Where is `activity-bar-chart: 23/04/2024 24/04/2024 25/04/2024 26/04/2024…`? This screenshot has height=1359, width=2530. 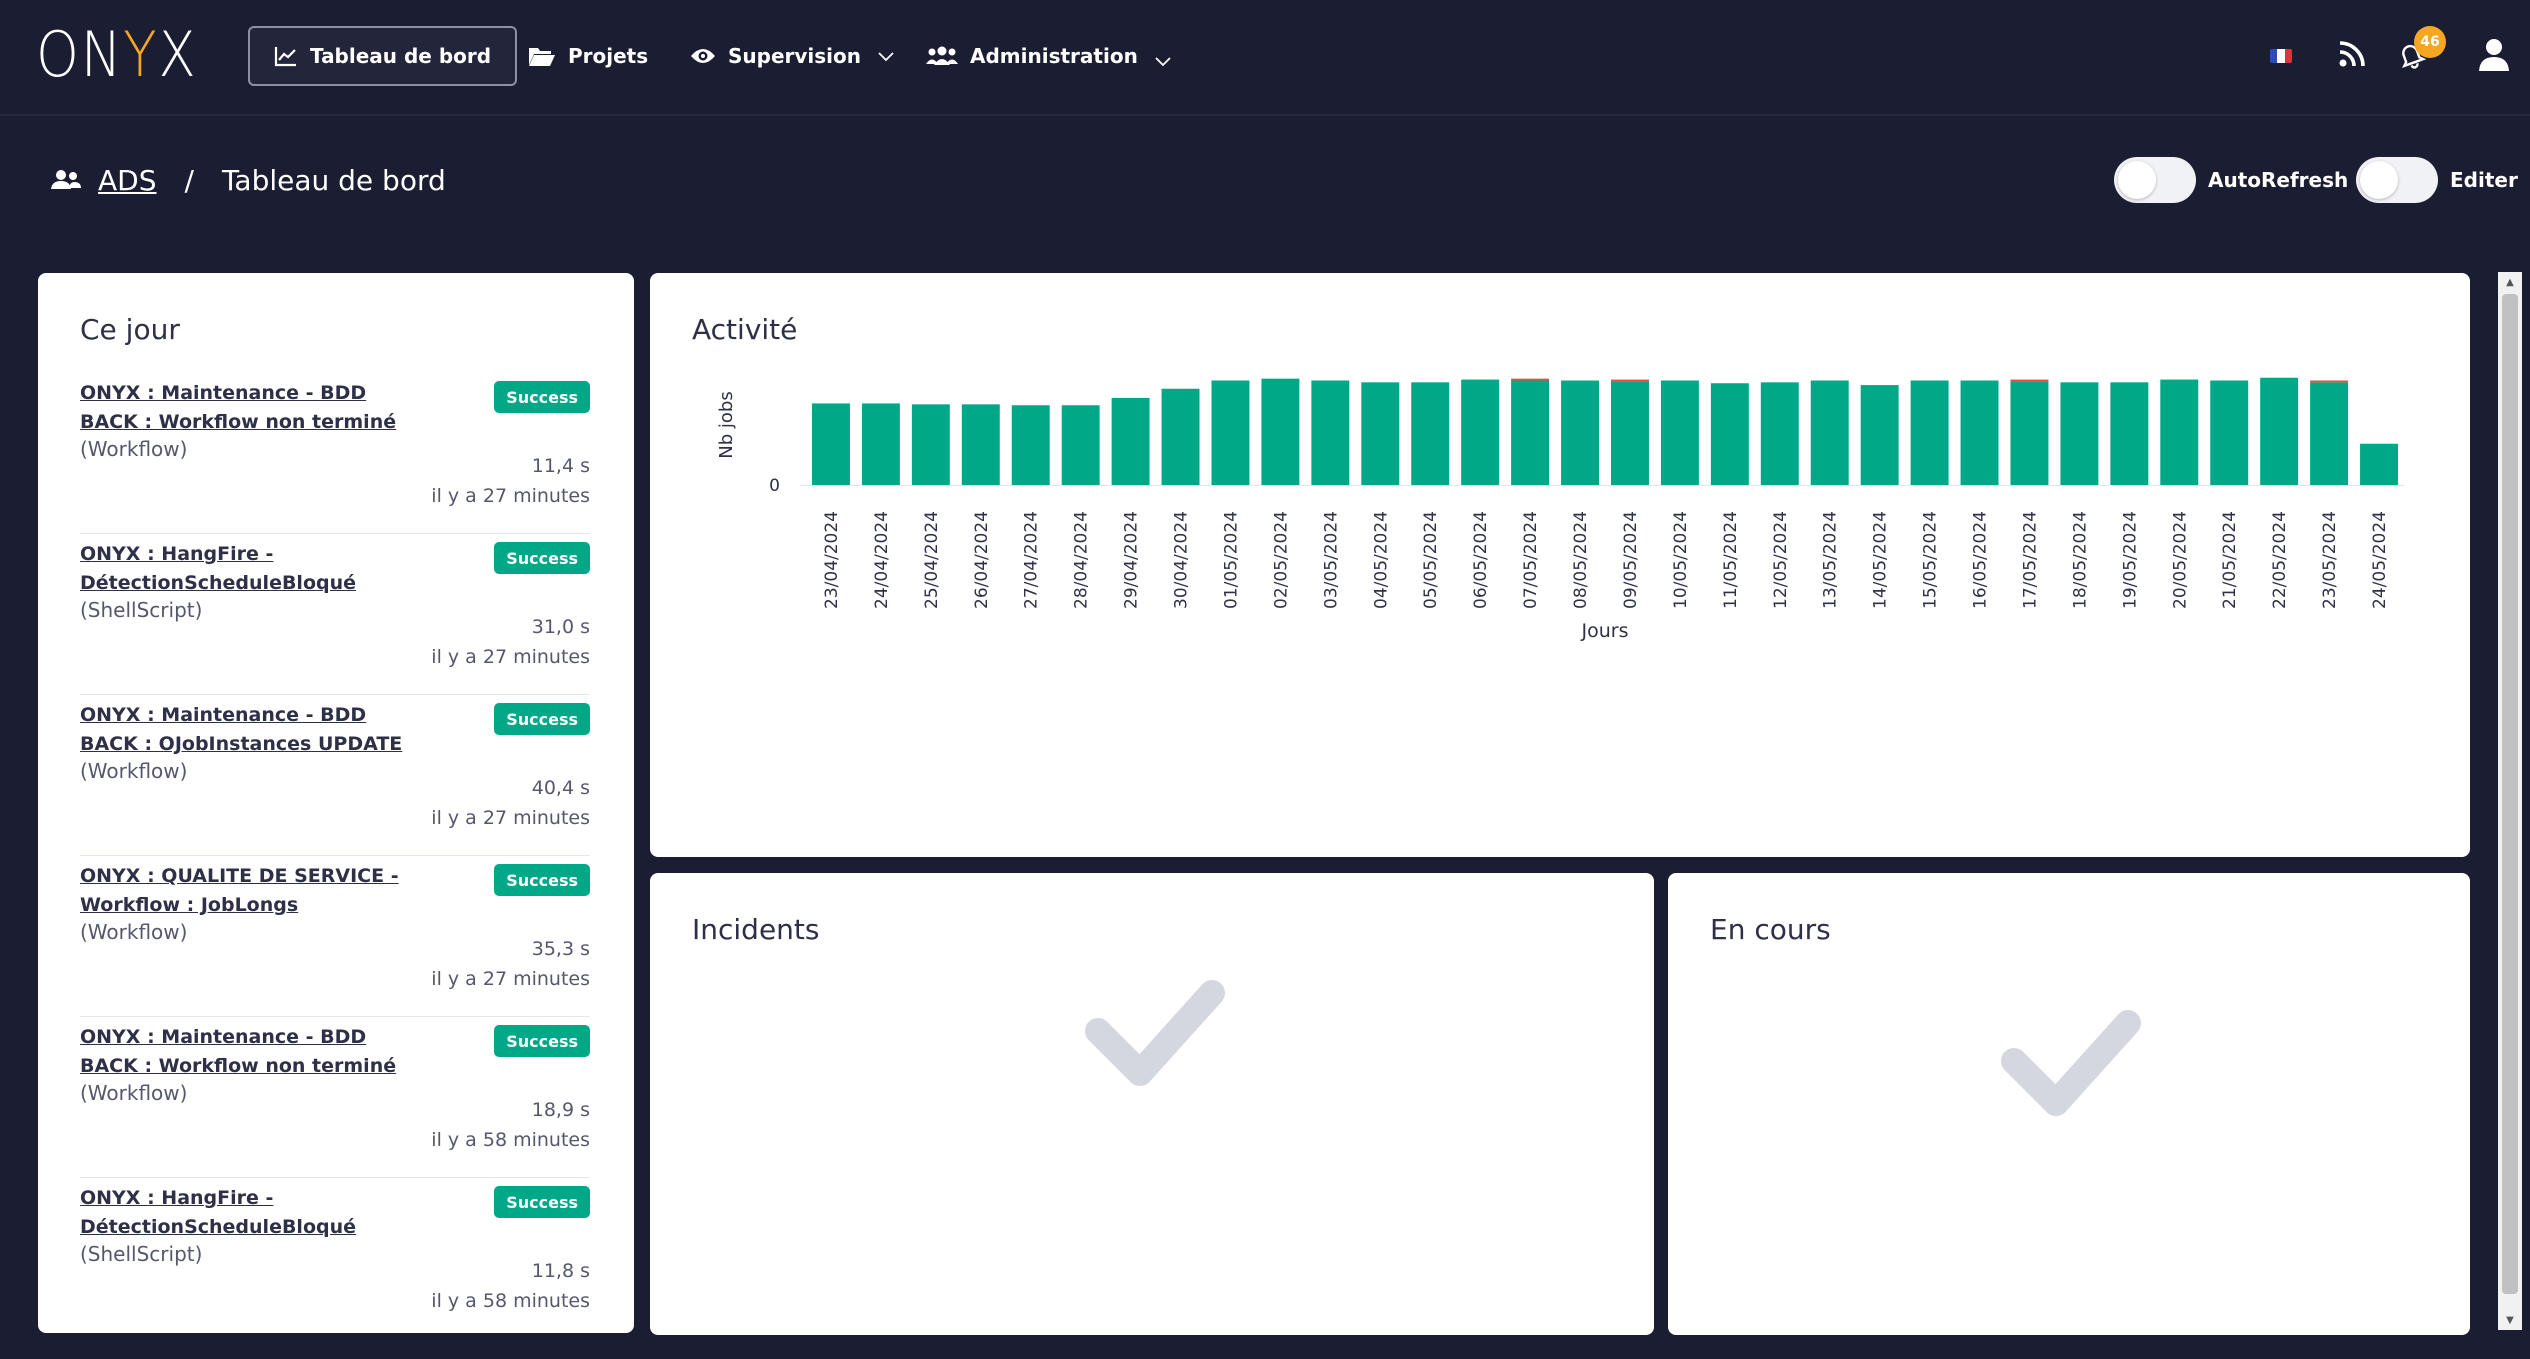 activity-bar-chart: 23/04/2024 24/04/2024 25/04/2024 26/04/2024… is located at coordinates (1560, 509).